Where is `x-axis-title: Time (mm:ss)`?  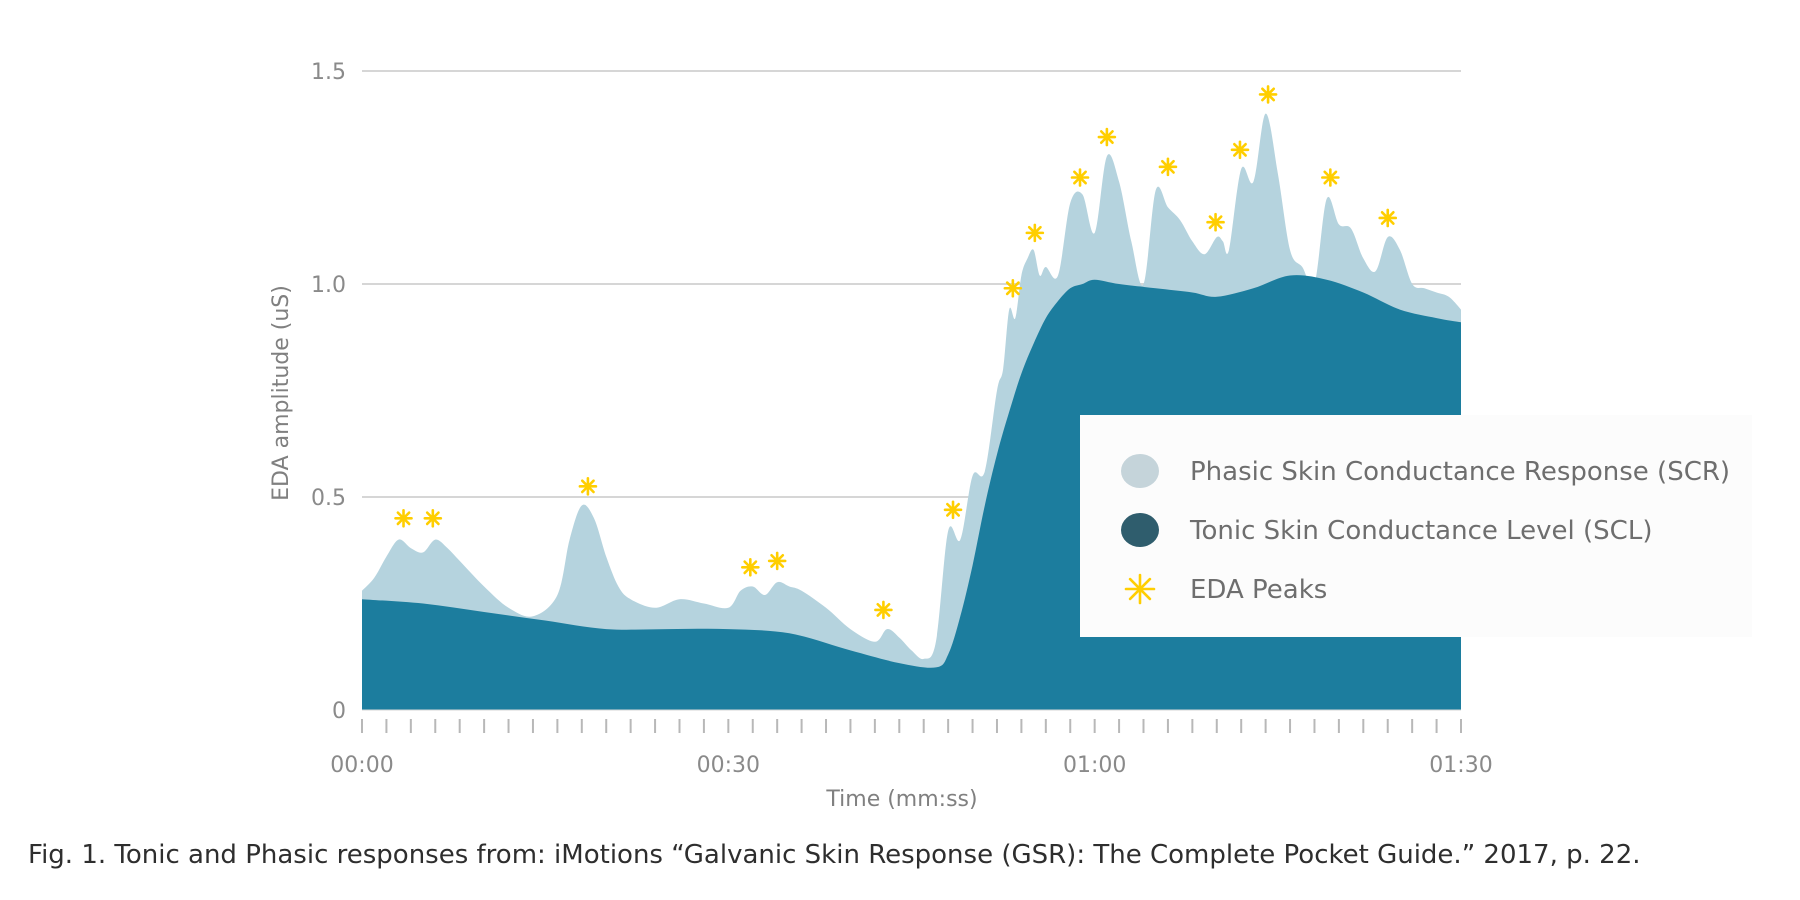 x-axis-title: Time (mm:ss) is located at coordinates (901, 799).